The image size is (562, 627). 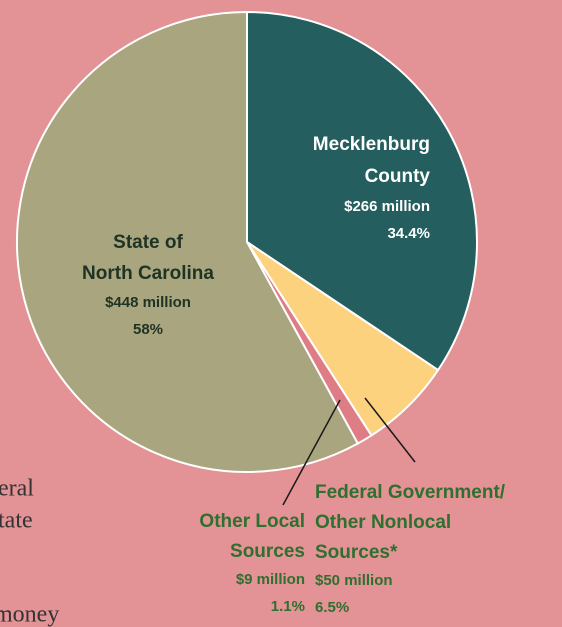 I want to click on amount-label: $50 million, so click(x=354, y=580).